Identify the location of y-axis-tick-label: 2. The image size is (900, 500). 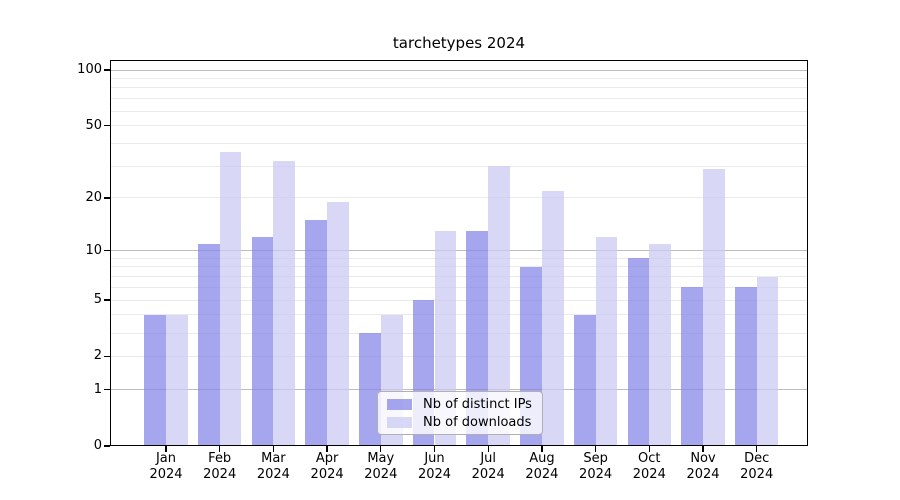
(97, 356).